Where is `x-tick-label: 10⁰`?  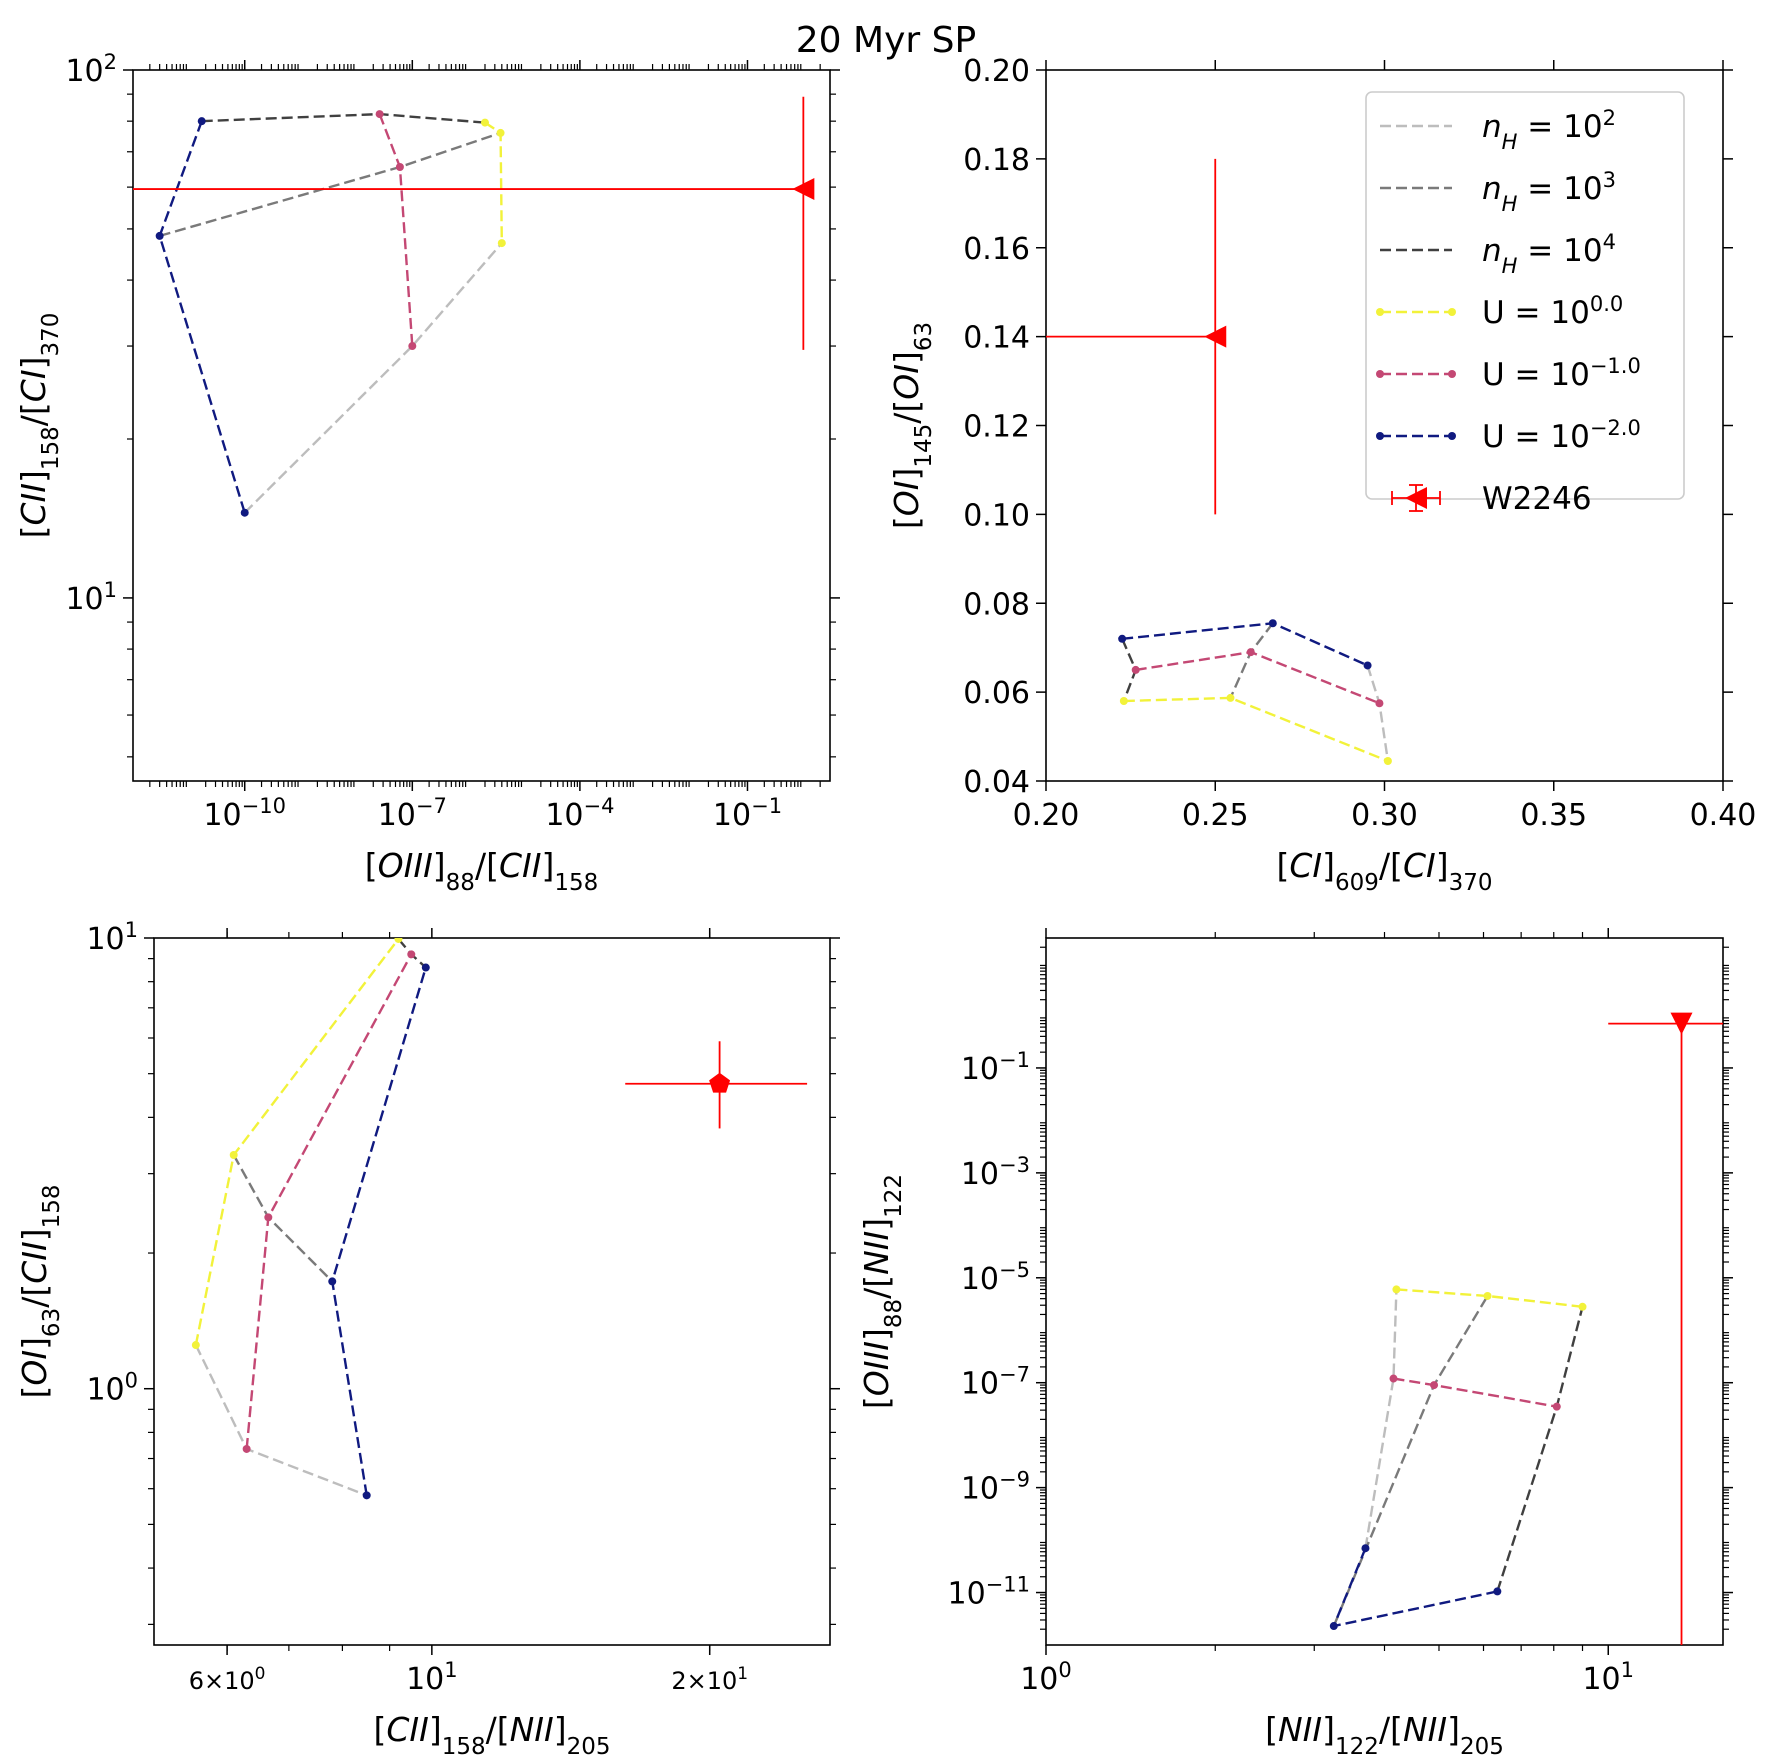
x-tick-label: 10⁰ is located at coordinates (1046, 1677).